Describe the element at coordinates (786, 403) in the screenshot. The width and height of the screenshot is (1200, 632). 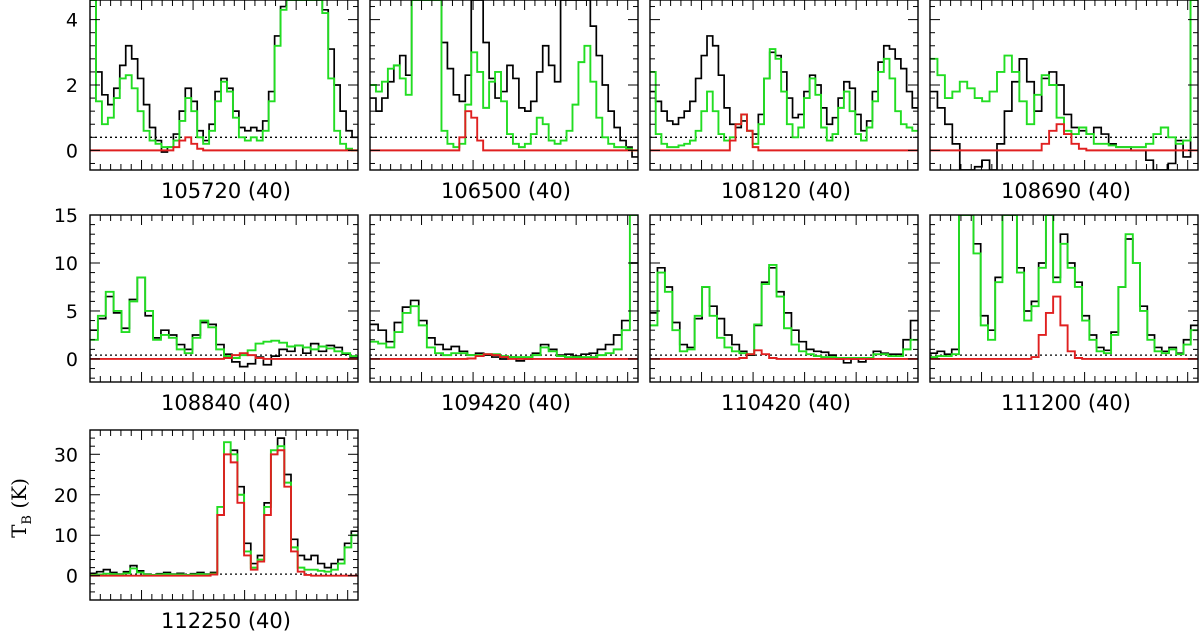
I see `panel-label: 110420 (40)` at that location.